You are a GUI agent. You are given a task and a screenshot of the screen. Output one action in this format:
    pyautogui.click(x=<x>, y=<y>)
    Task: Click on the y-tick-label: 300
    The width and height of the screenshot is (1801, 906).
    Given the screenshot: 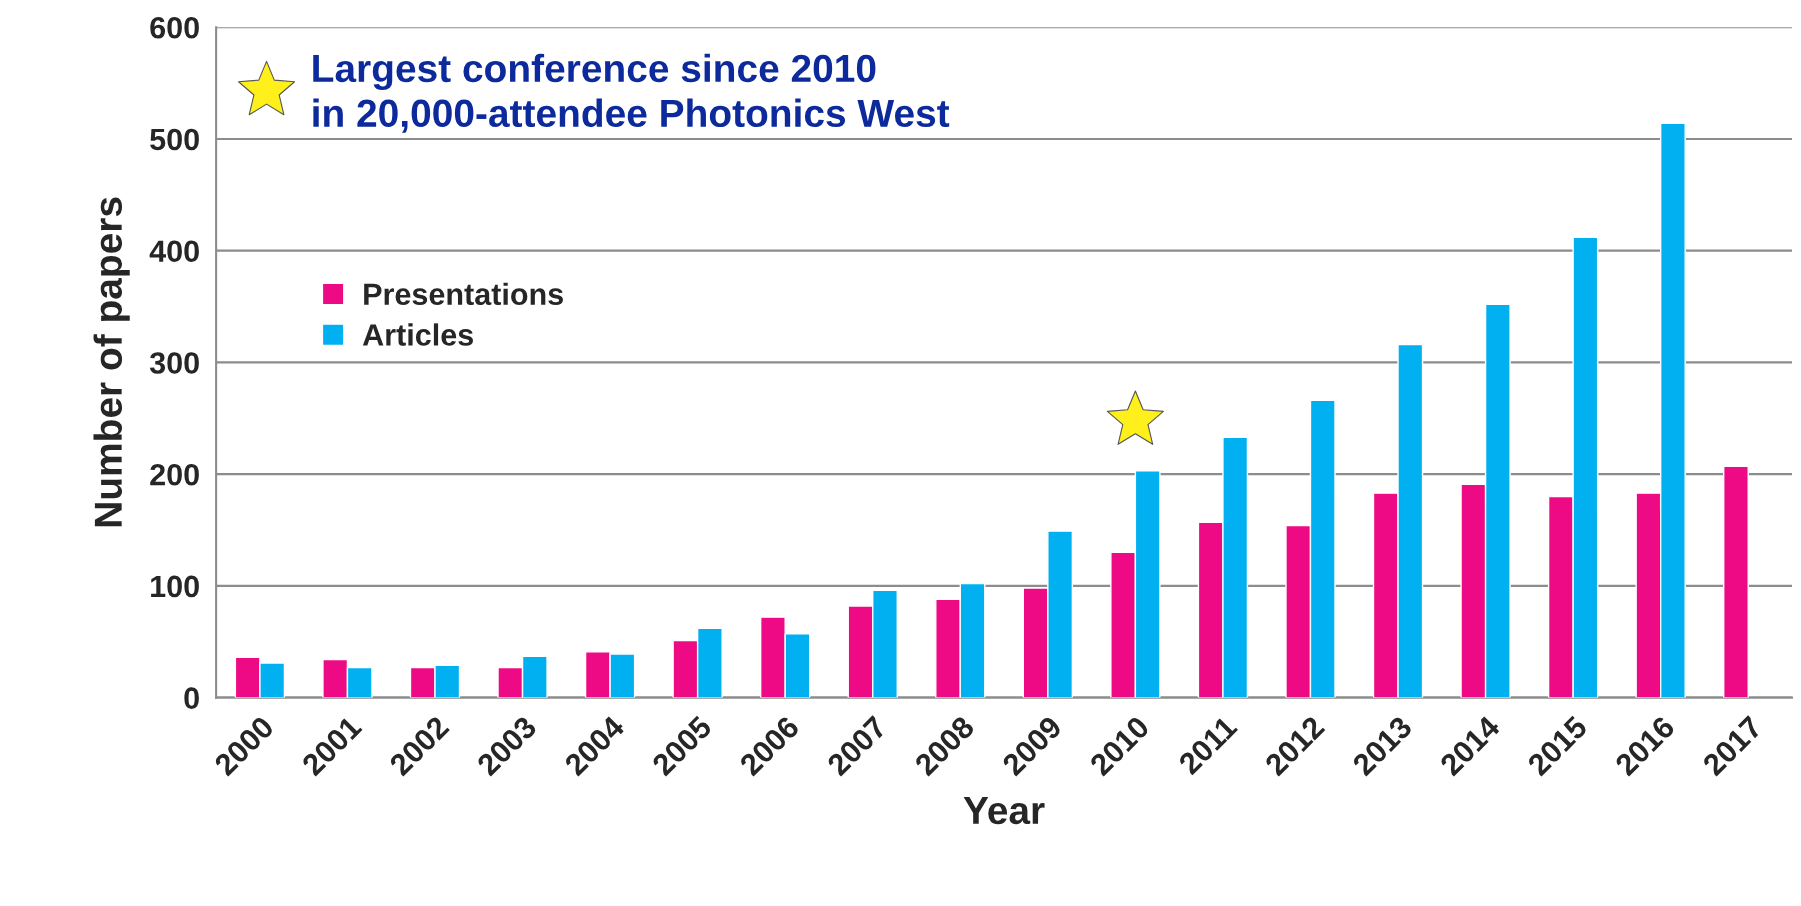 What is the action you would take?
    pyautogui.click(x=174, y=363)
    